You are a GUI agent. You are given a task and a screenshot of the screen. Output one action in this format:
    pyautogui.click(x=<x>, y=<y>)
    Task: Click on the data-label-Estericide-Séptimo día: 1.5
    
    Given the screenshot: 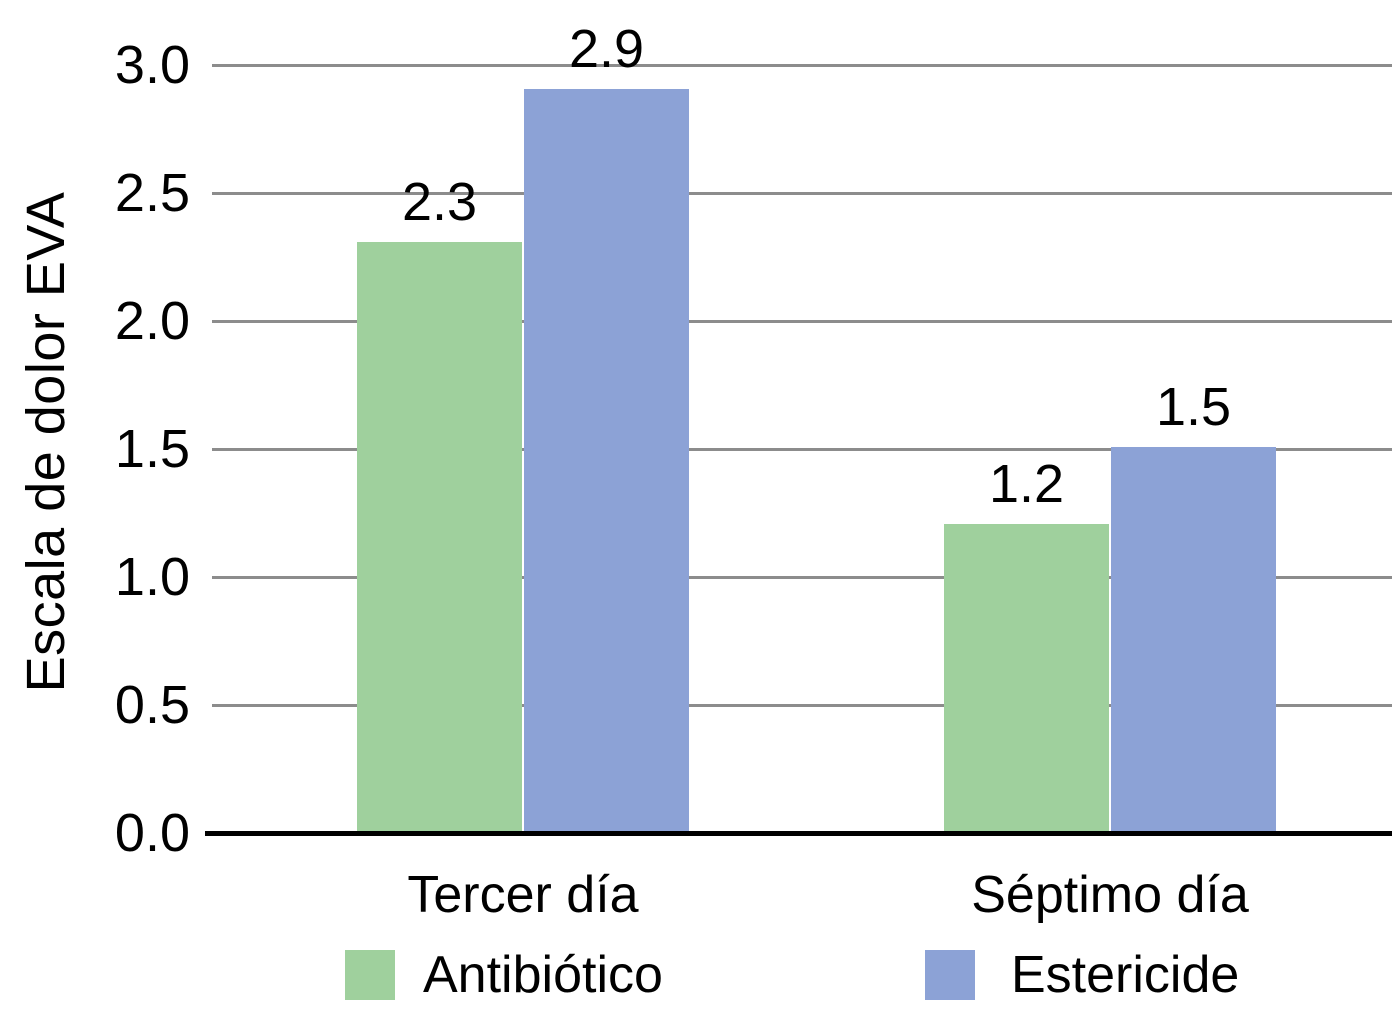 What is the action you would take?
    pyautogui.click(x=1193, y=407)
    